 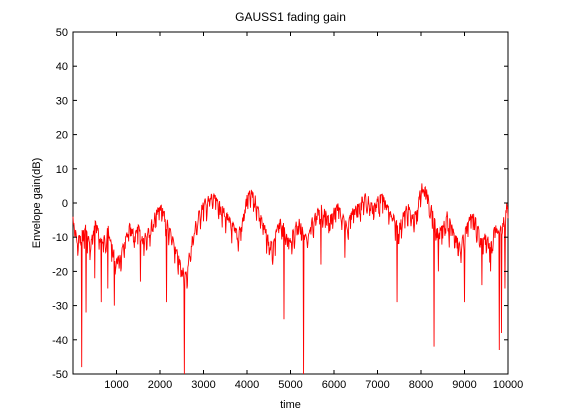 What do you see at coordinates (37, 203) in the screenshot?
I see `y-axis-label: Envelope gain(dB)` at bounding box center [37, 203].